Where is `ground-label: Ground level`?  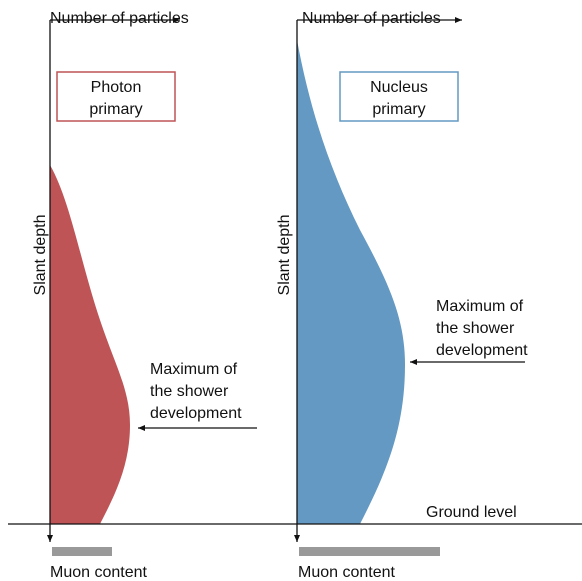
ground-label: Ground level is located at coordinates (471, 512).